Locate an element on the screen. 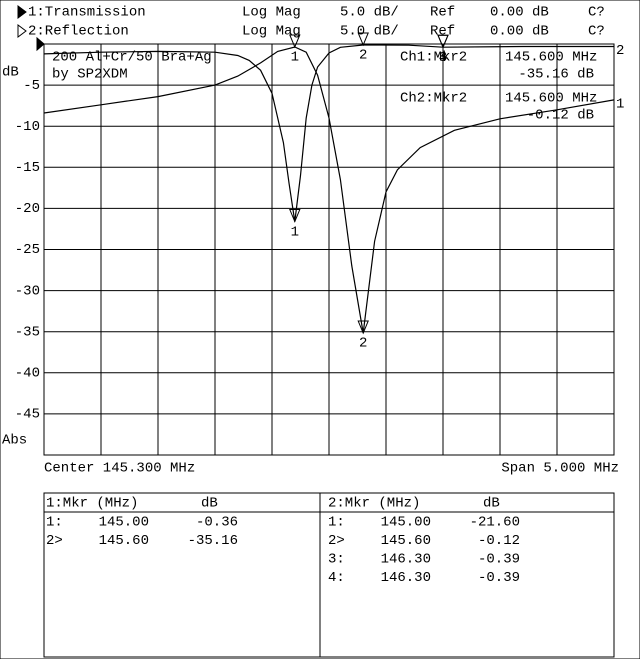 This screenshot has width=640, height=659. y-tick-label: -40 is located at coordinates (27, 374).